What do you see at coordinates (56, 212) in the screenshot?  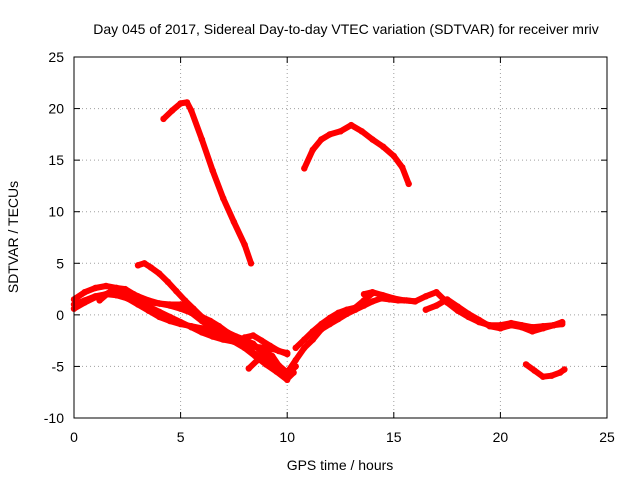 I see `y-tick-label: 10` at bounding box center [56, 212].